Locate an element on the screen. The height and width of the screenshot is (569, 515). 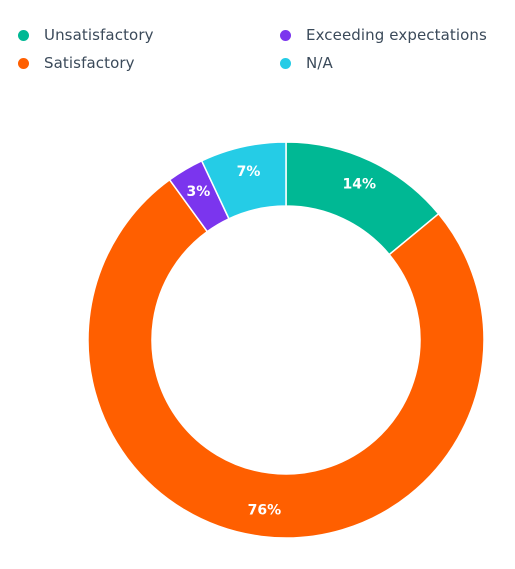
legend-dot-satisfactory is located at coordinates (23, 63).